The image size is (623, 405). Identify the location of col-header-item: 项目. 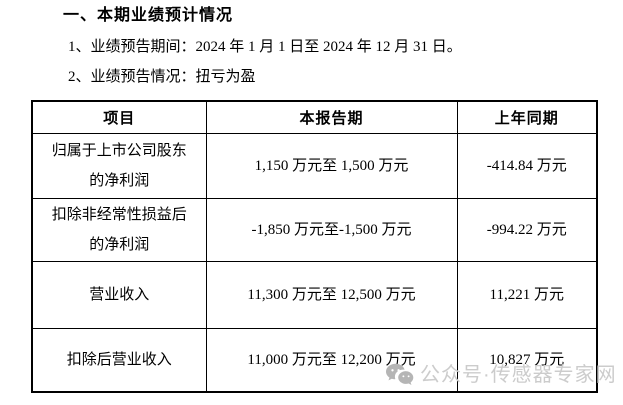
(119, 117).